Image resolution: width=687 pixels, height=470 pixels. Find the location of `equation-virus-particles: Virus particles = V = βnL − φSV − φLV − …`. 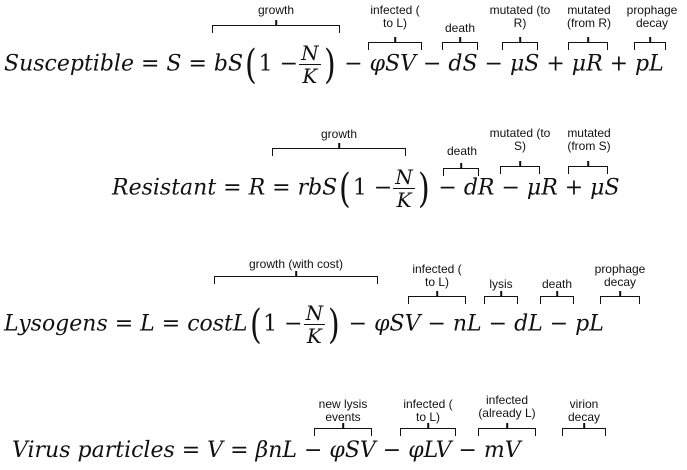

equation-virus-particles: Virus particles = V = βnL − φSV − φLV − … is located at coordinates (266, 450).